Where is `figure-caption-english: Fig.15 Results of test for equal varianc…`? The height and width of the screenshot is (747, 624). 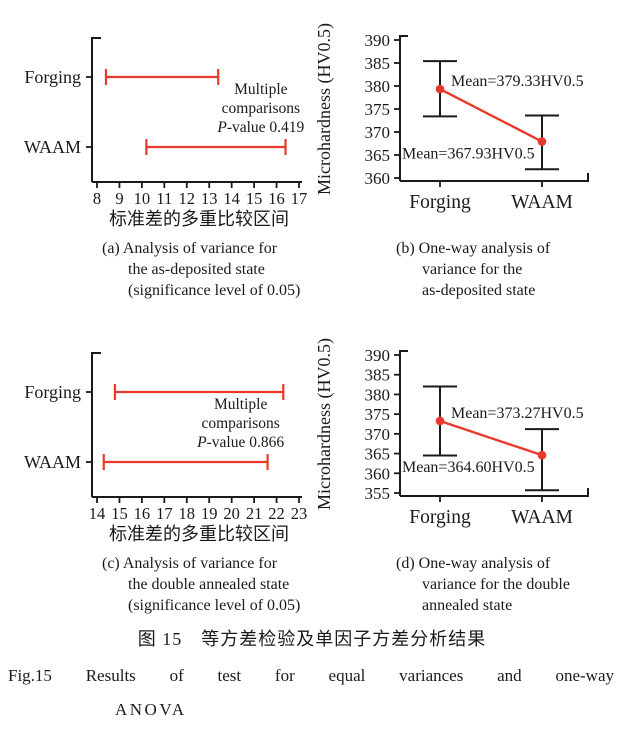
figure-caption-english: Fig.15 Results of test for equal varianc… is located at coordinates (312, 692).